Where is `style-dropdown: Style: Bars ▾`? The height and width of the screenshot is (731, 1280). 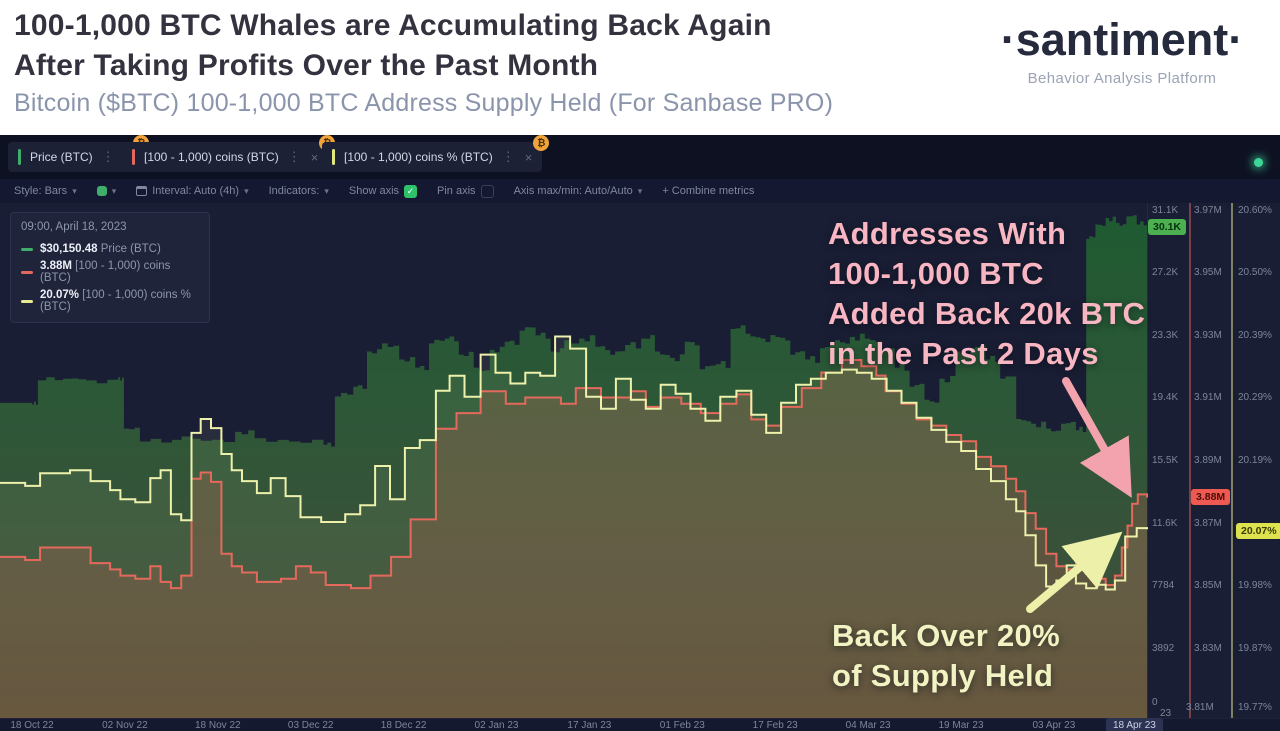 style-dropdown: Style: Bars ▾ is located at coordinates (45, 191).